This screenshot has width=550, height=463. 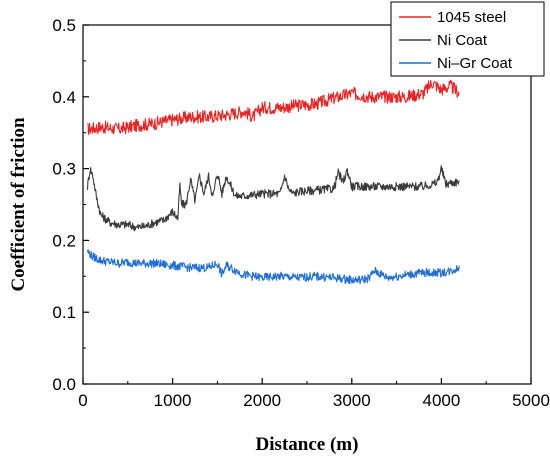 What do you see at coordinates (307, 444) in the screenshot?
I see `x-axis-title: Distance (m)` at bounding box center [307, 444].